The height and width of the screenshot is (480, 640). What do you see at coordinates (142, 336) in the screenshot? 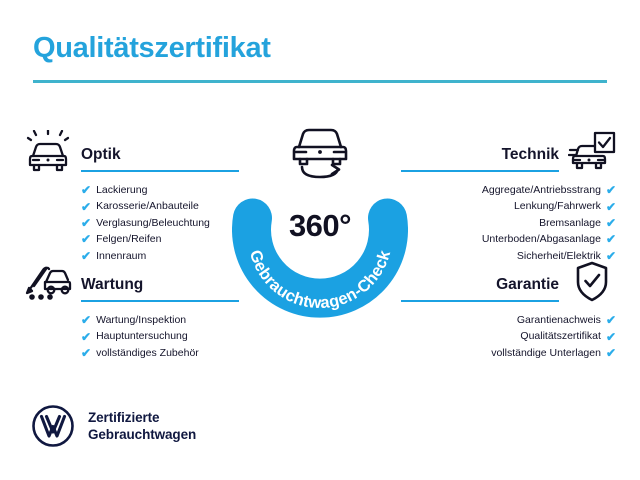
I see `list-item-label: Hauptuntersuchung` at bounding box center [142, 336].